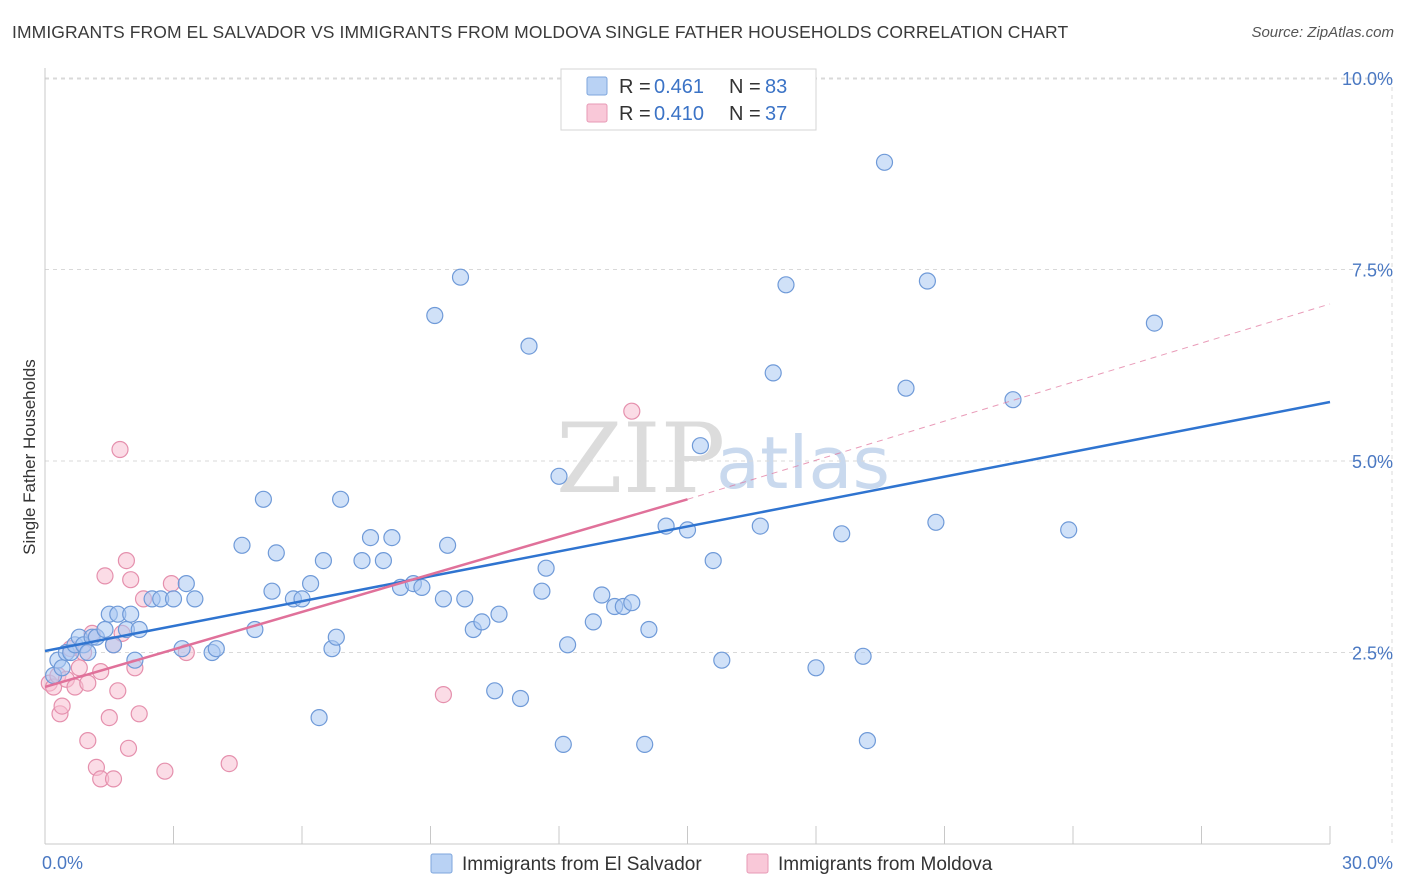 The height and width of the screenshot is (892, 1406). I want to click on legend-r-value-2: 0.410, so click(679, 114).